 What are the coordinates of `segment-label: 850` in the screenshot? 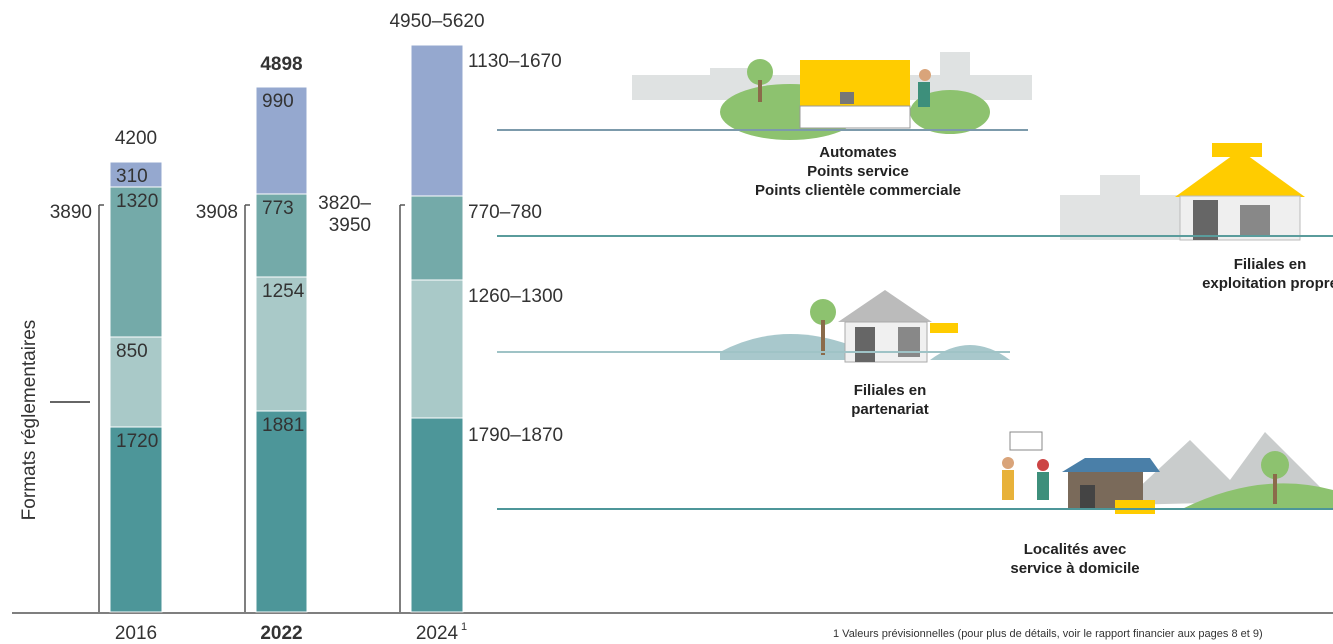 It's located at (132, 351).